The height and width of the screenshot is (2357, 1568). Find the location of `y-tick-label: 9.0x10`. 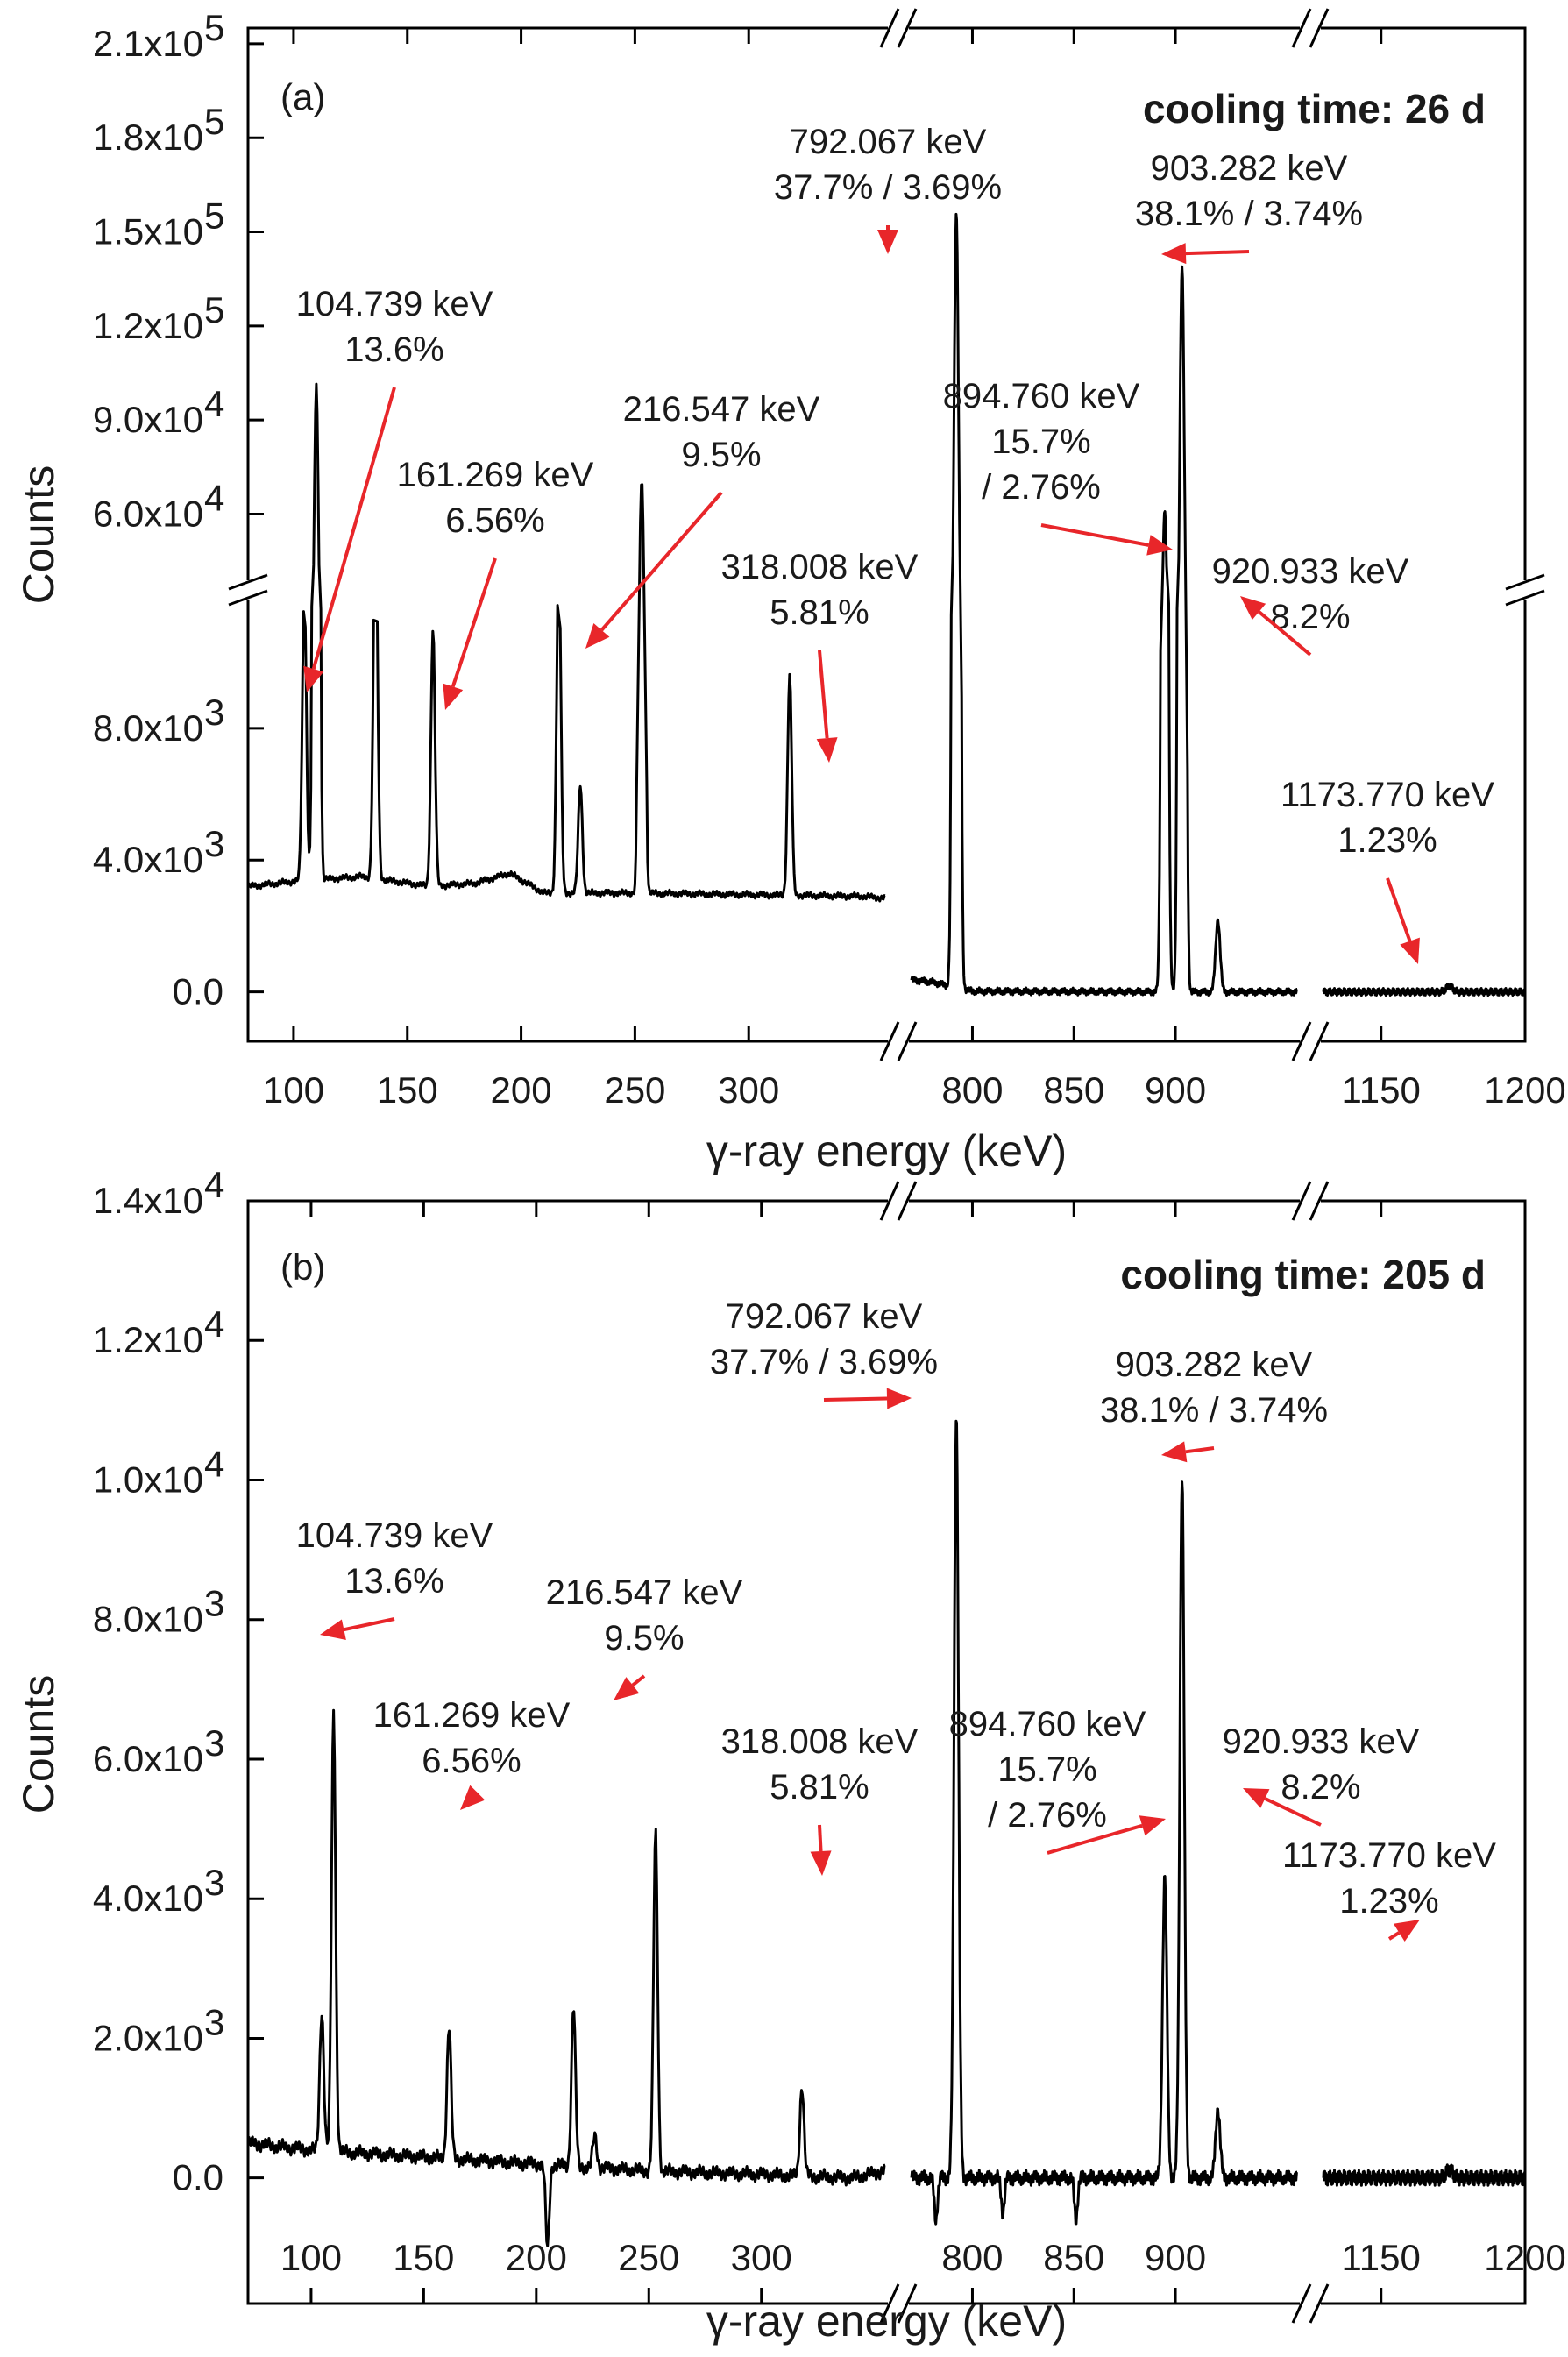

y-tick-label: 9.0x10 is located at coordinates (148, 419).